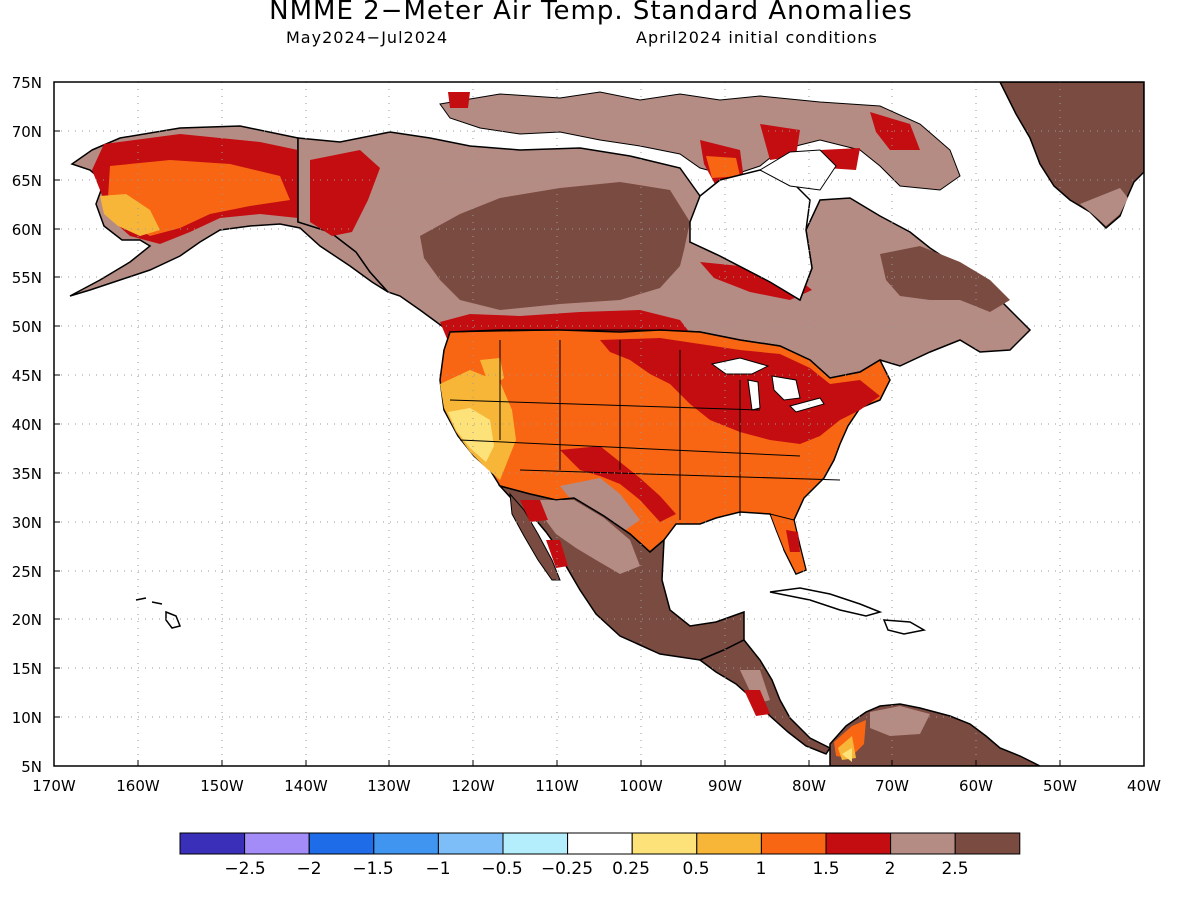 This screenshot has width=1200, height=900. What do you see at coordinates (27, 669) in the screenshot?
I see `lat-label: 15N` at bounding box center [27, 669].